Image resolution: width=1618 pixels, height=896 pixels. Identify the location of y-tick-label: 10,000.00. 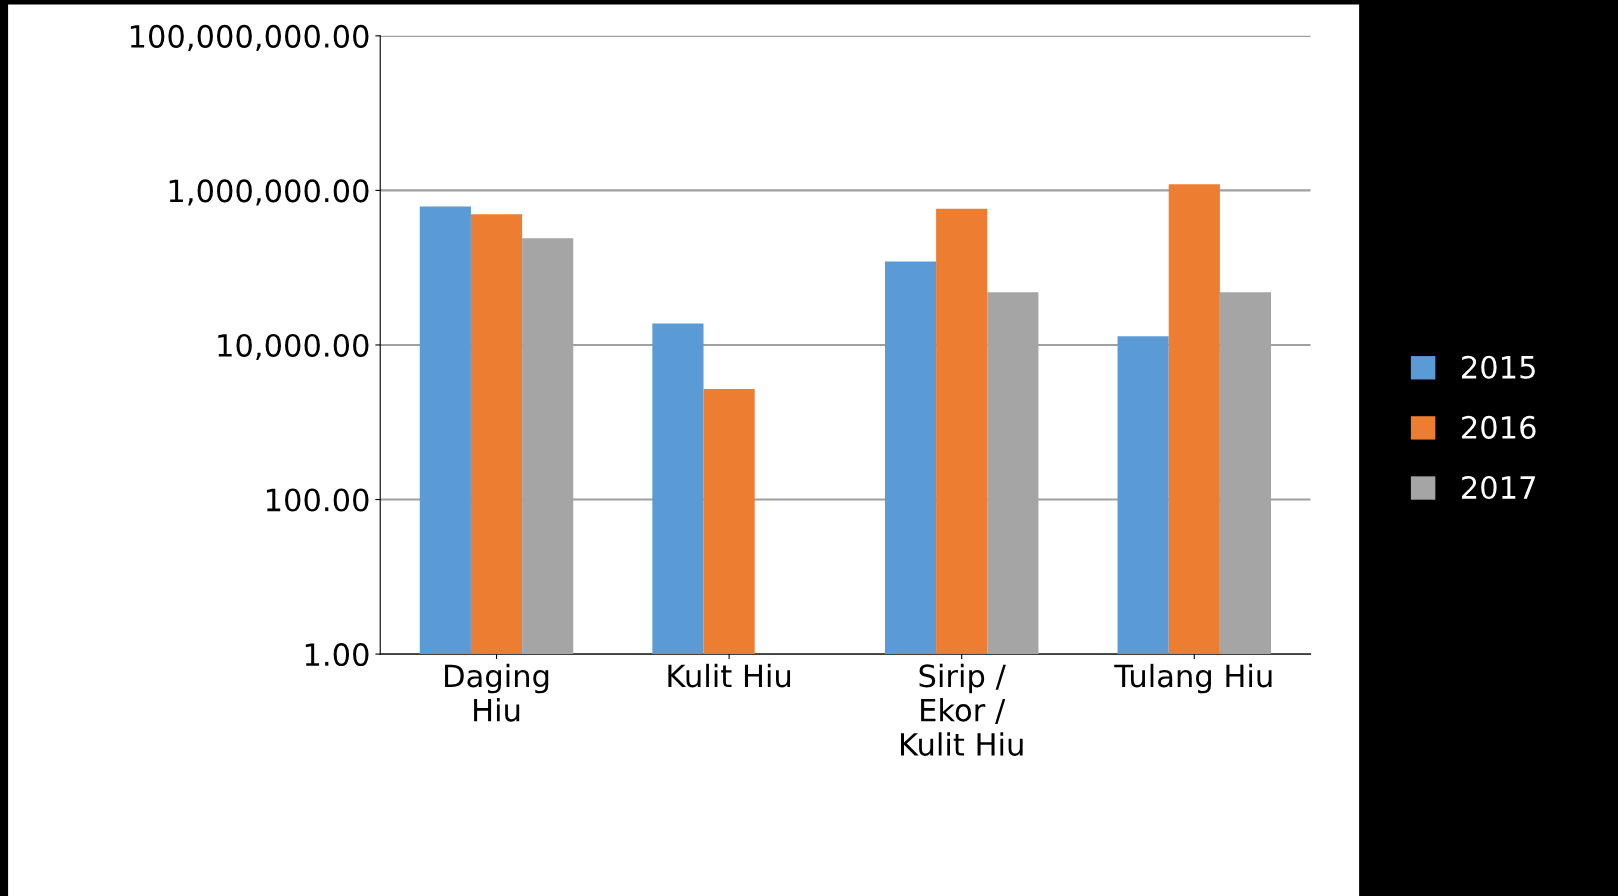
(293, 347).